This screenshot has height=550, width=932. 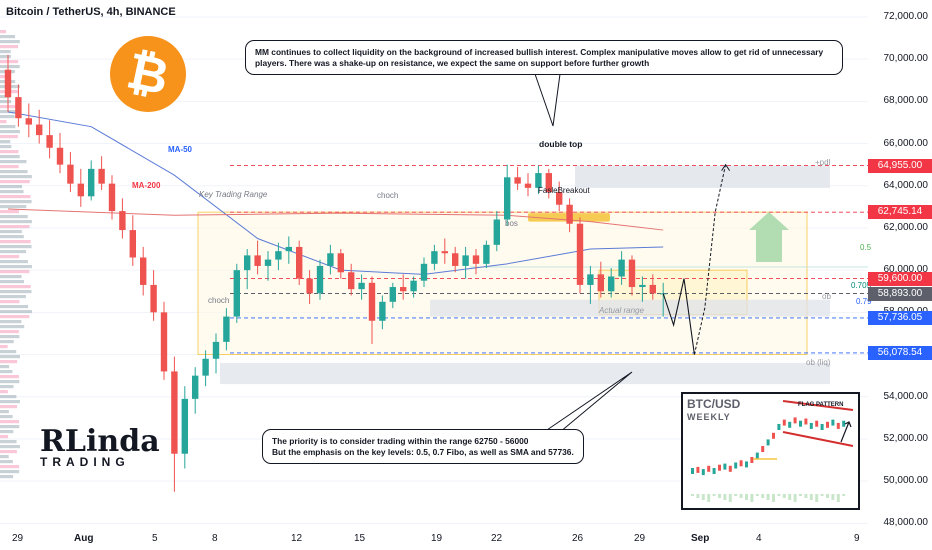 I want to click on time-axis-label: 19, so click(x=437, y=538).